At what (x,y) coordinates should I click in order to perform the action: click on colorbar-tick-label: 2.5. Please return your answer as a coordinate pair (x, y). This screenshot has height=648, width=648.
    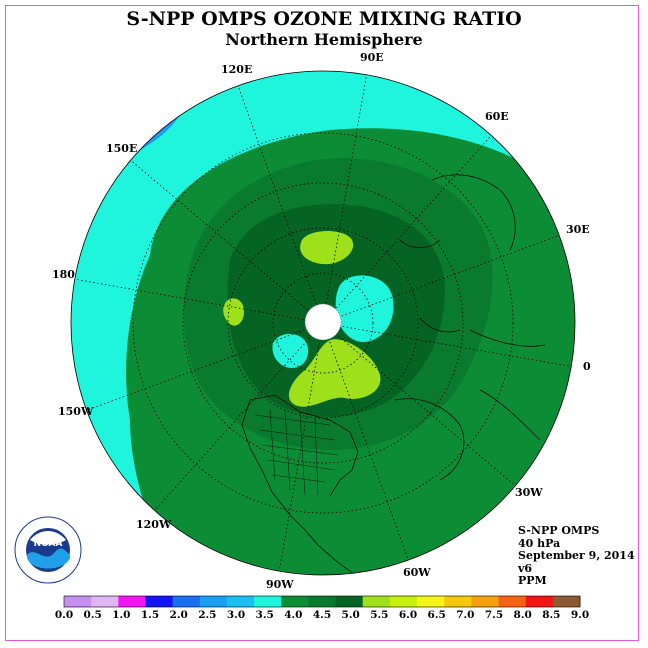
    Looking at the image, I should click on (207, 615).